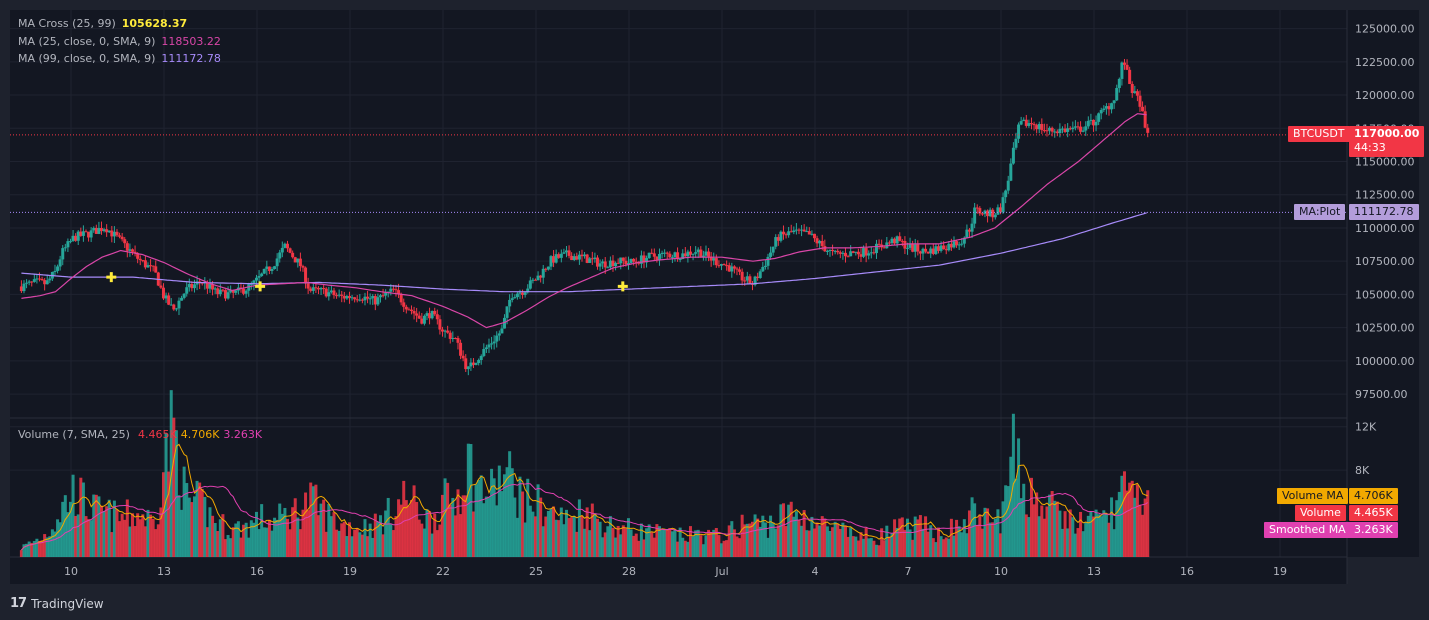  Describe the element at coordinates (119, 41) in the screenshot. I see `legend-ma25: MA (25, close, 0, SMA, 9) 118503.22` at that location.